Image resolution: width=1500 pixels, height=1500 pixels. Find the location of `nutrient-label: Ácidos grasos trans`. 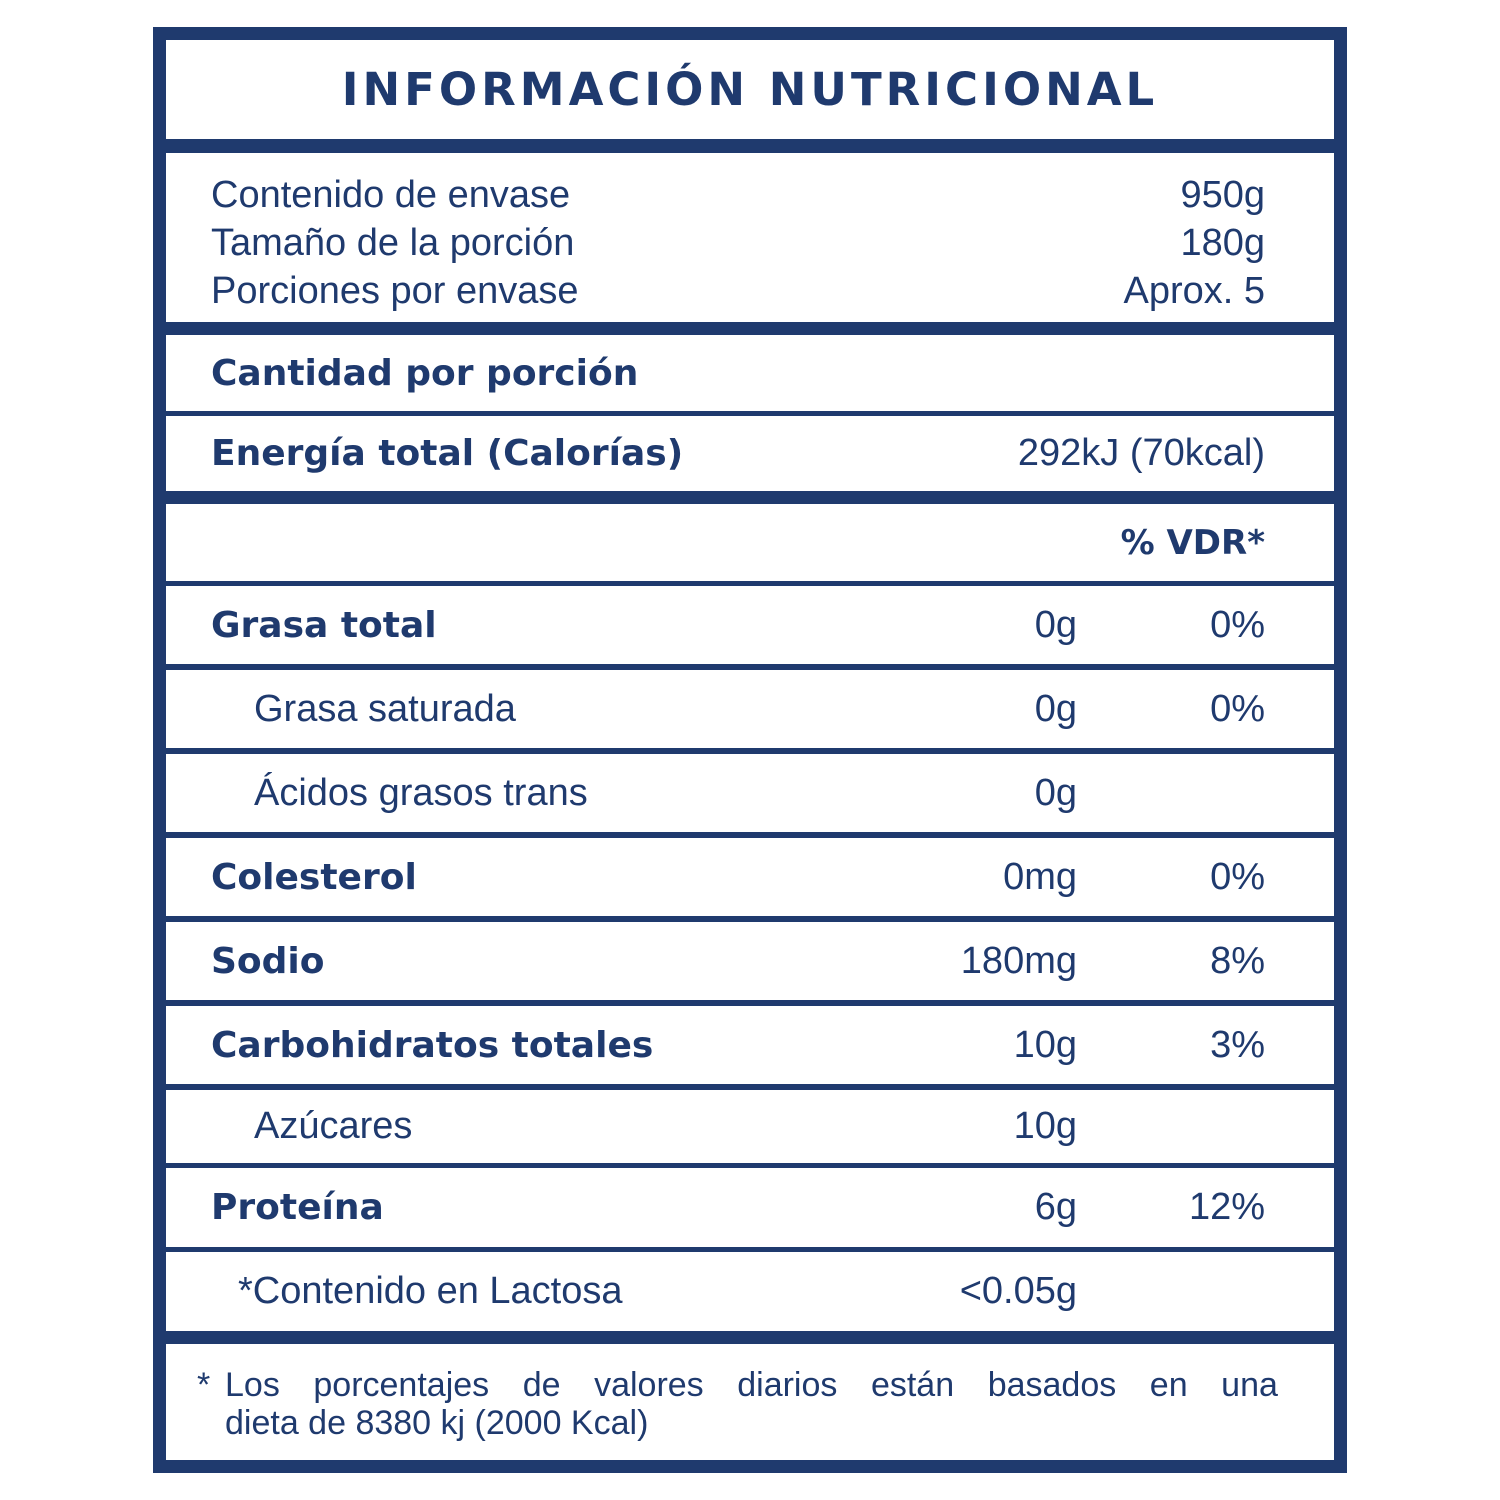

nutrient-label: Ácidos grasos trans is located at coordinates (421, 792).